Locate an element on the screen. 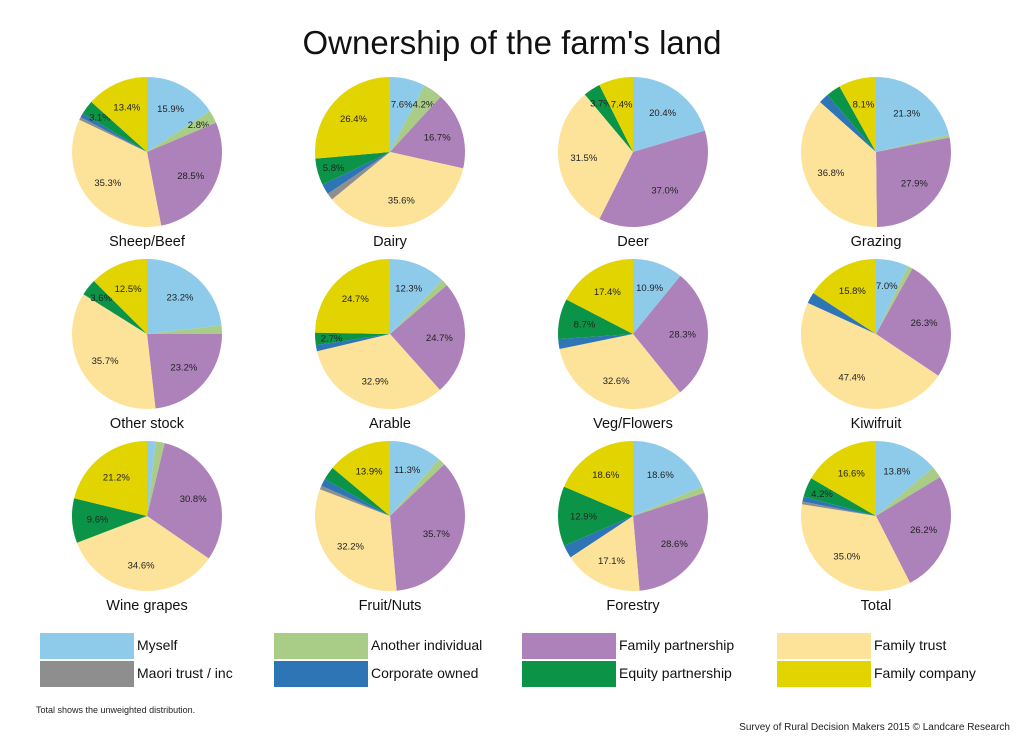  slice-grazing-another-individual is located at coordinates (913, 143).